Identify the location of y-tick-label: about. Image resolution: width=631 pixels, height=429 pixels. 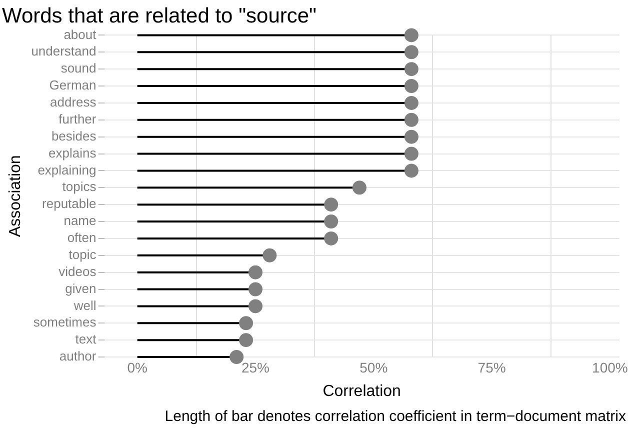
(80, 34).